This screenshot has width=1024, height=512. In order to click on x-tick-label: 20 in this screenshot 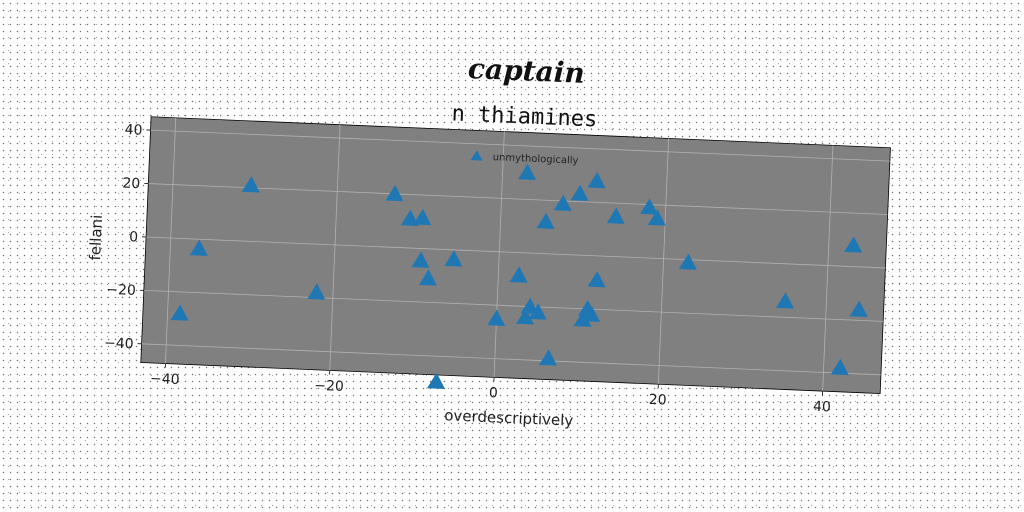, I will do `click(657, 400)`.